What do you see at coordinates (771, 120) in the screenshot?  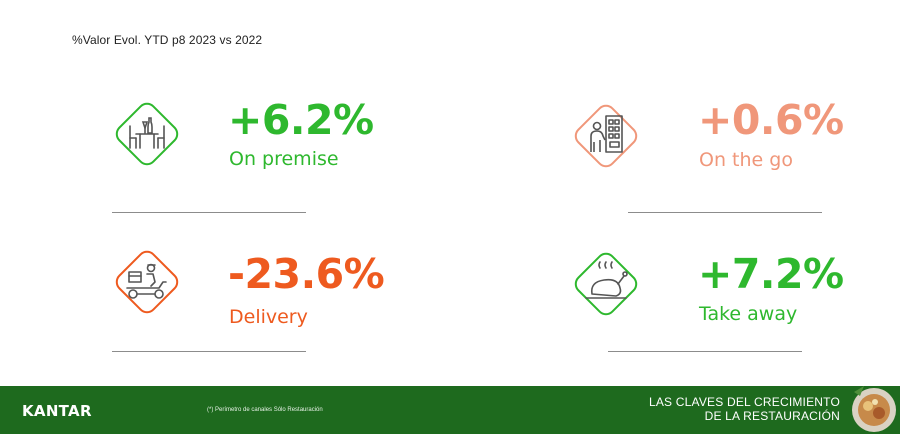 I see `metric-value: +0.6%` at bounding box center [771, 120].